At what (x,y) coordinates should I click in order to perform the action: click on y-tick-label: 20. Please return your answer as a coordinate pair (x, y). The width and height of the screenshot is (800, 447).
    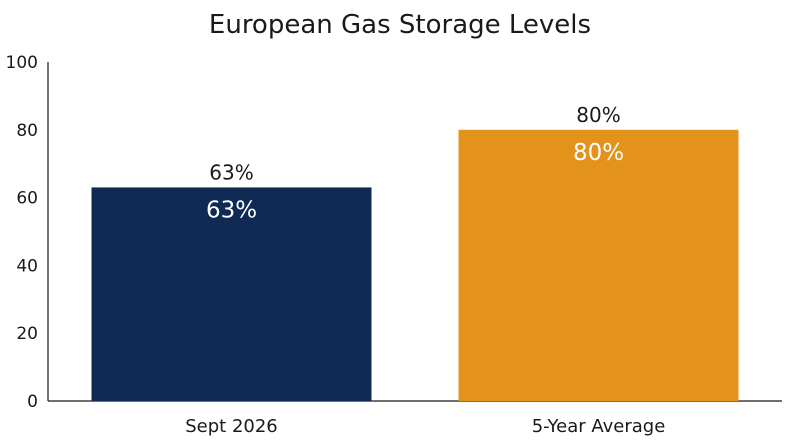
    Looking at the image, I should click on (27, 334).